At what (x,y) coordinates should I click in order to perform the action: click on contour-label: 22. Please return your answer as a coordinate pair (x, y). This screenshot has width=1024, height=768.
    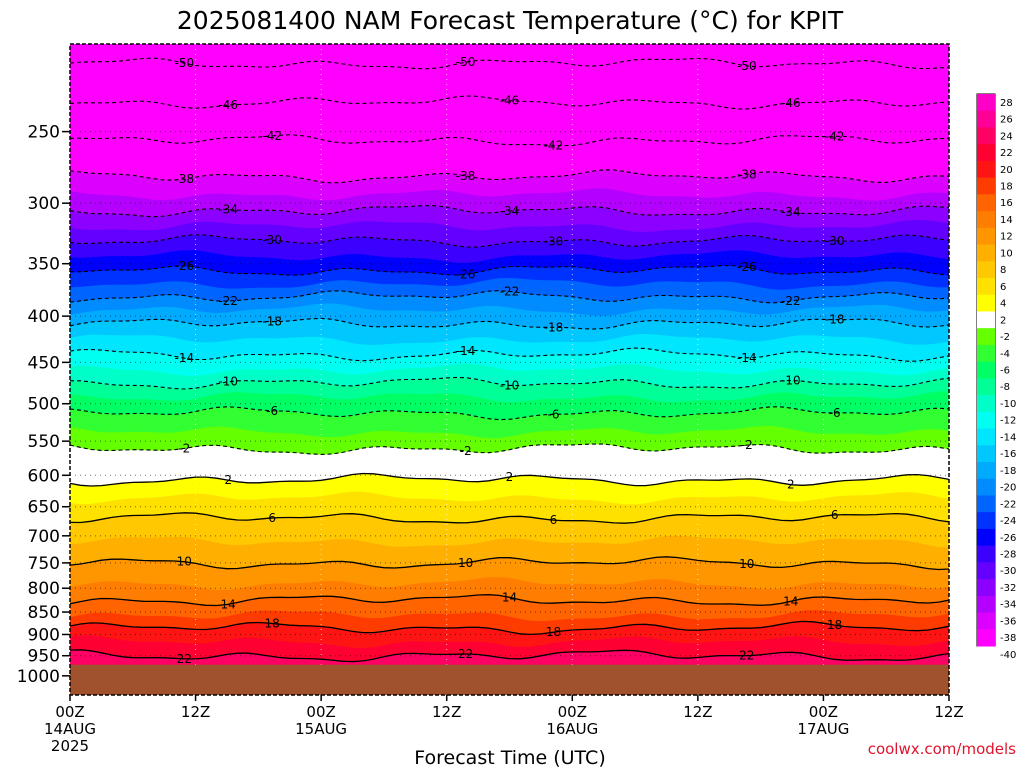
    Looking at the image, I should click on (465, 654).